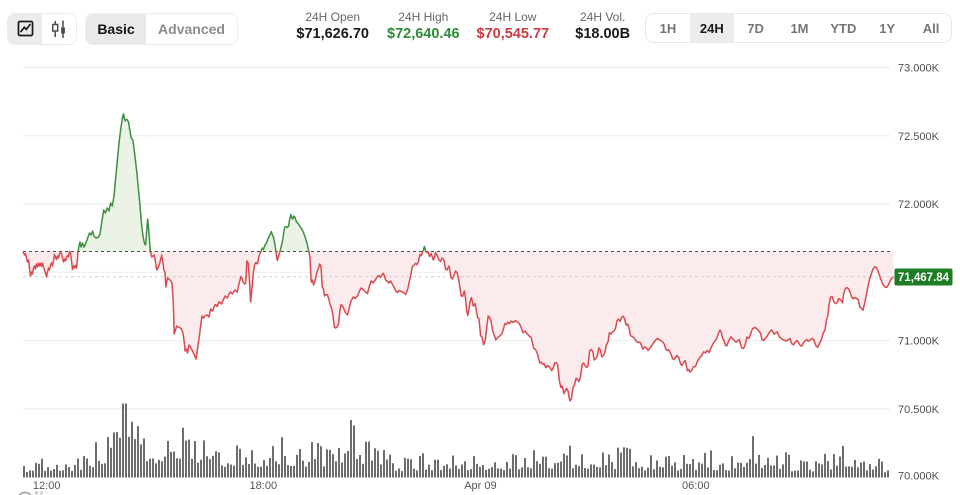 The width and height of the screenshot is (960, 495). What do you see at coordinates (696, 486) in the screenshot?
I see `svg-text: 06:00` at bounding box center [696, 486].